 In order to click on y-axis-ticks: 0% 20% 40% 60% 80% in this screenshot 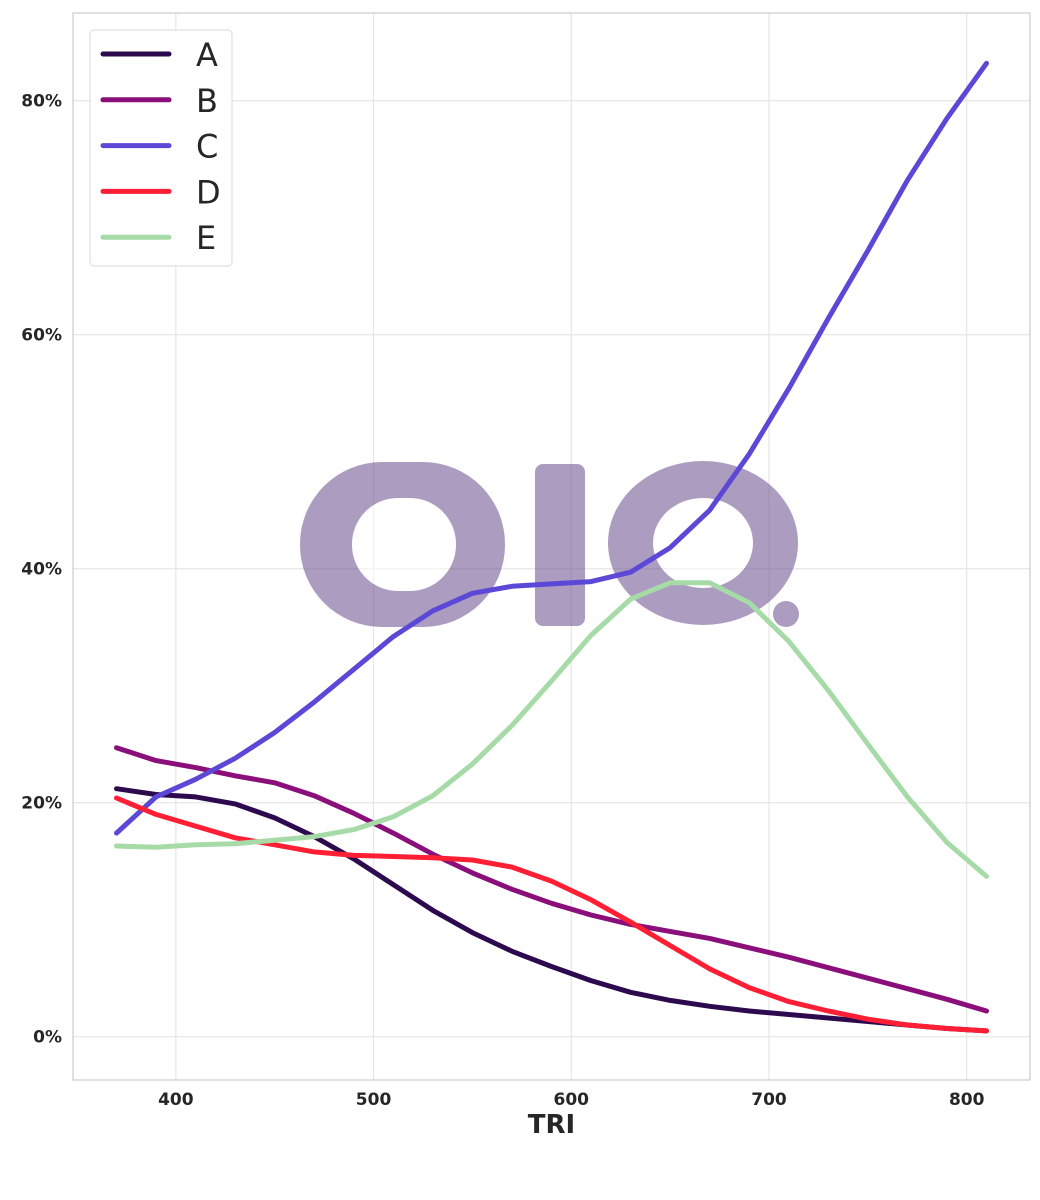, I will do `click(41, 570)`.